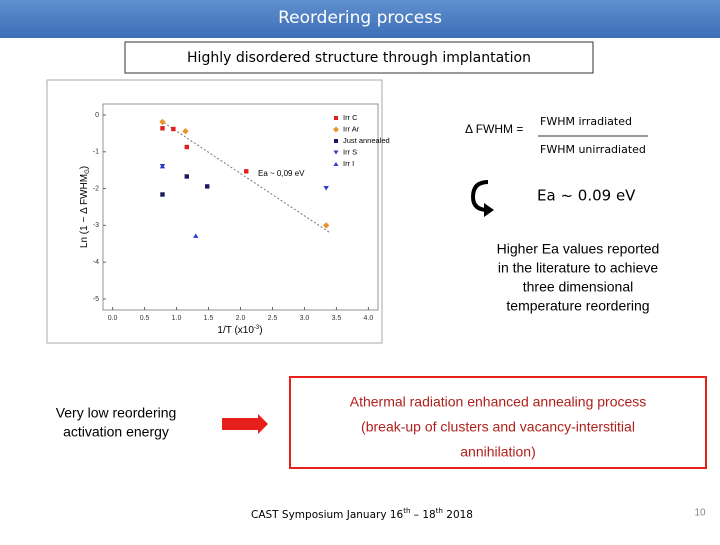 The image size is (720, 545). What do you see at coordinates (586, 196) in the screenshot?
I see `result: Ea ~ 0.09 eV` at bounding box center [586, 196].